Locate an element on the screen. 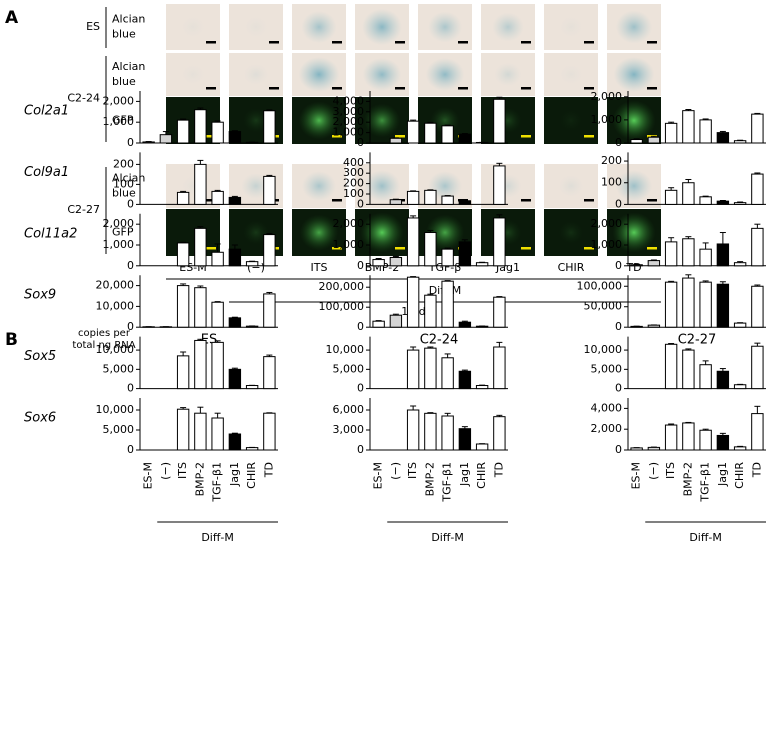 Image resolution: width=773 pixels, height=746 pixels. y-tick-label: 200,000 is located at coordinates (342, 286).